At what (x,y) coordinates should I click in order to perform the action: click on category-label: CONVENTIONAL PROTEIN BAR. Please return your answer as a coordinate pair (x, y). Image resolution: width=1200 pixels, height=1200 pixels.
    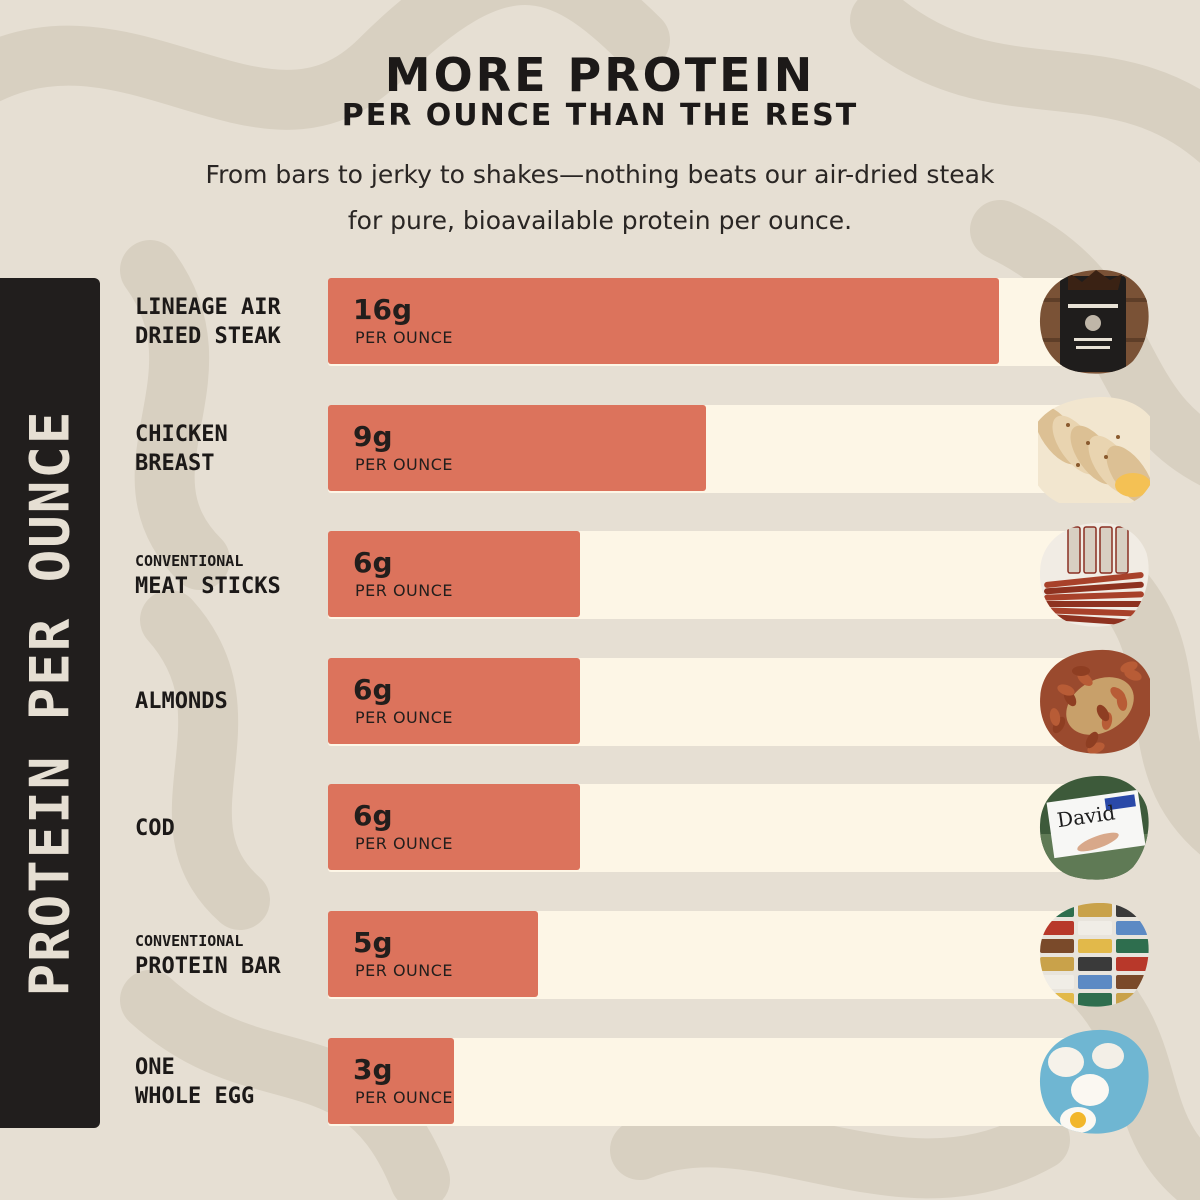
    Looking at the image, I should click on (225, 955).